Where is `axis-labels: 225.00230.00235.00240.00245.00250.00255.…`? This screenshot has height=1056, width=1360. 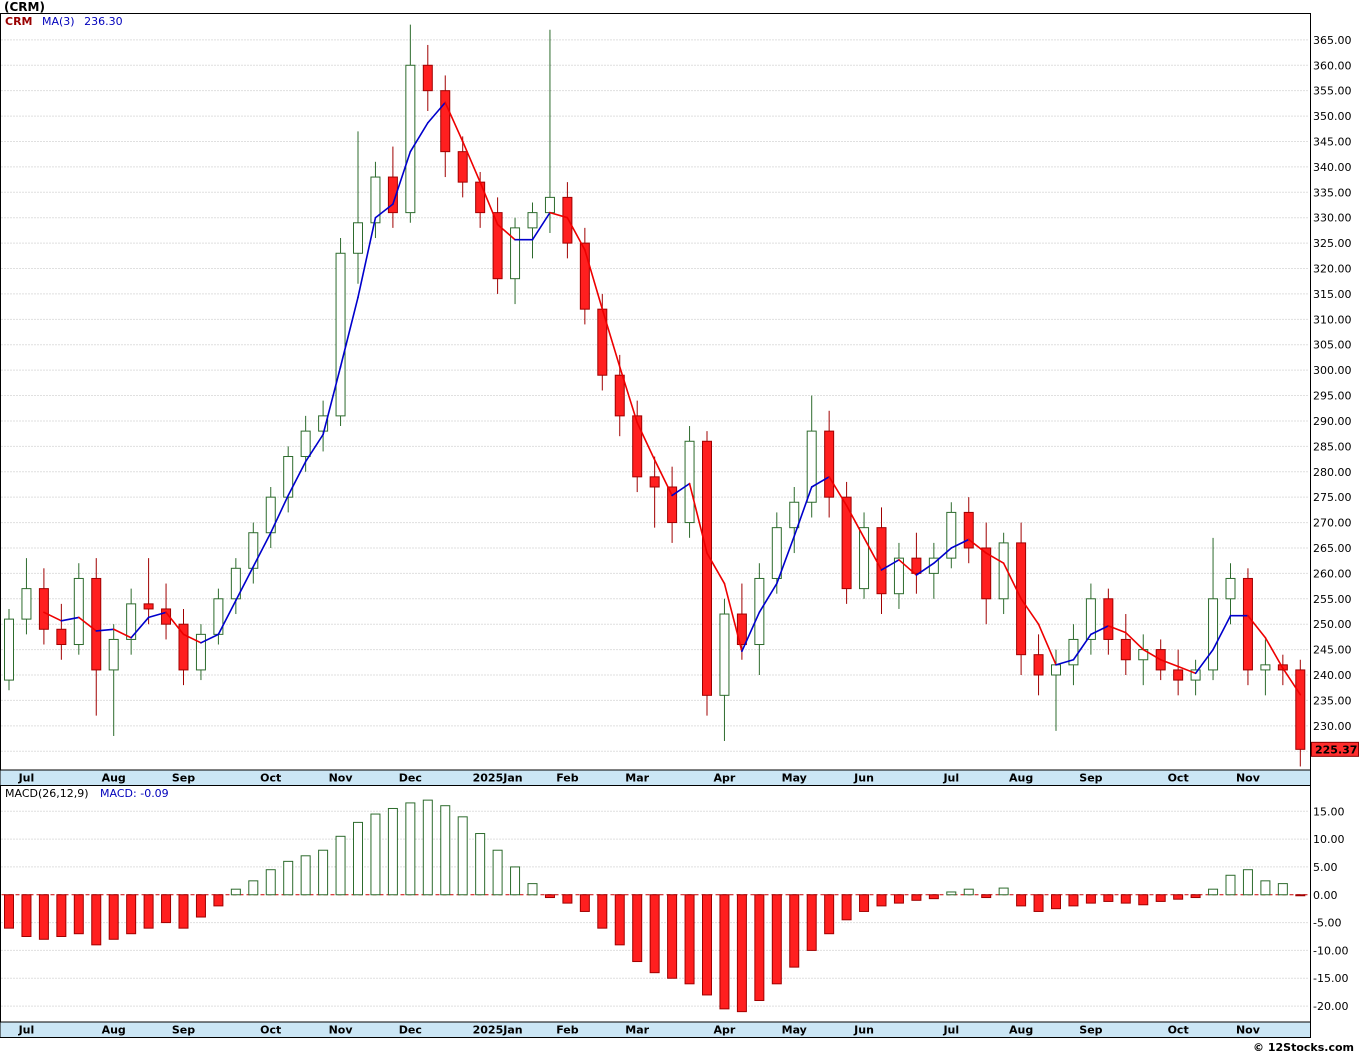
axis-labels: 225.00230.00235.00240.00245.00250.00255.… is located at coordinates (1332, 523).